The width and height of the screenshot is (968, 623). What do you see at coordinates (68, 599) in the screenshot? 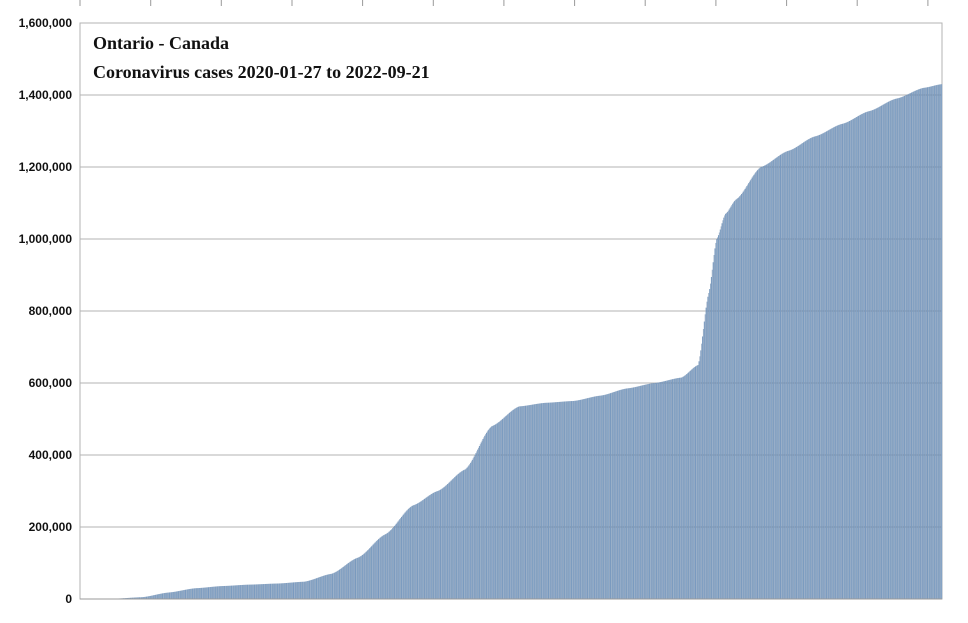
I see `y-tick-label: 0` at bounding box center [68, 599].